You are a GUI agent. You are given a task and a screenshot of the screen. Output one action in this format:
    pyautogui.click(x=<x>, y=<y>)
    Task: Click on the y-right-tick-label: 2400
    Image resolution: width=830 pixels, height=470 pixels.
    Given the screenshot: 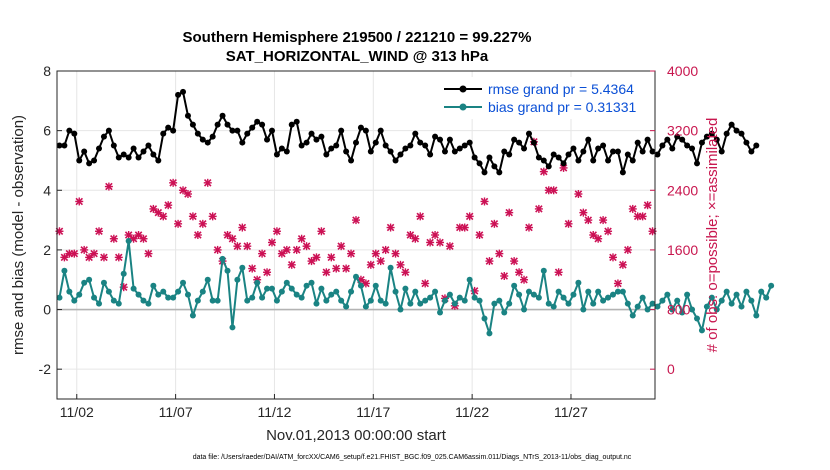 What is the action you would take?
    pyautogui.click(x=682, y=190)
    